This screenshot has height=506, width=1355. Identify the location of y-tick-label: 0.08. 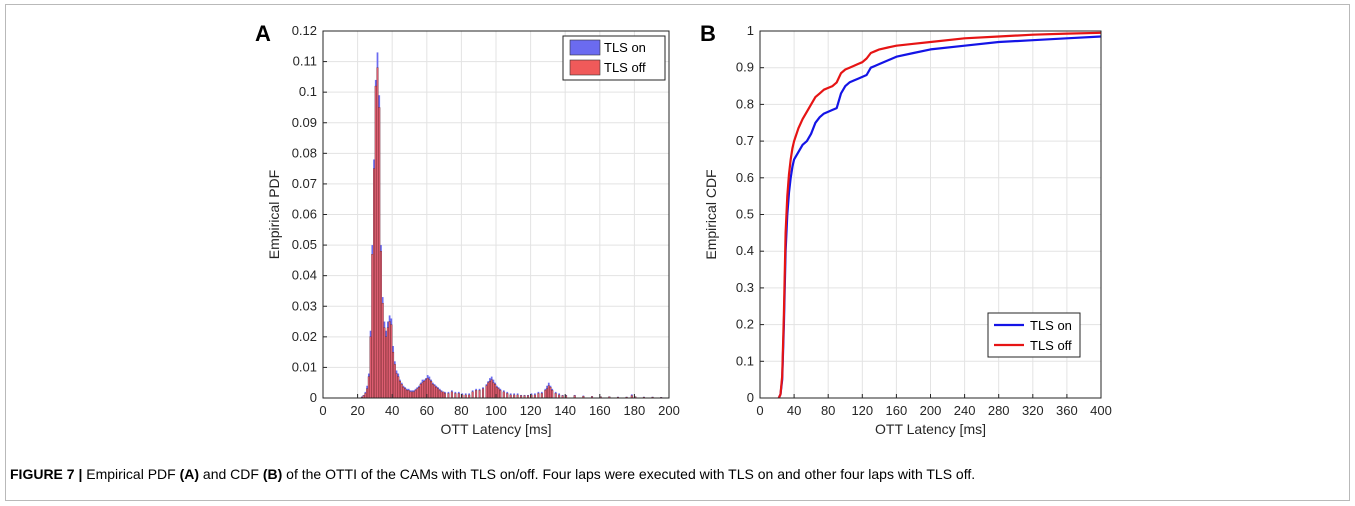
(304, 152).